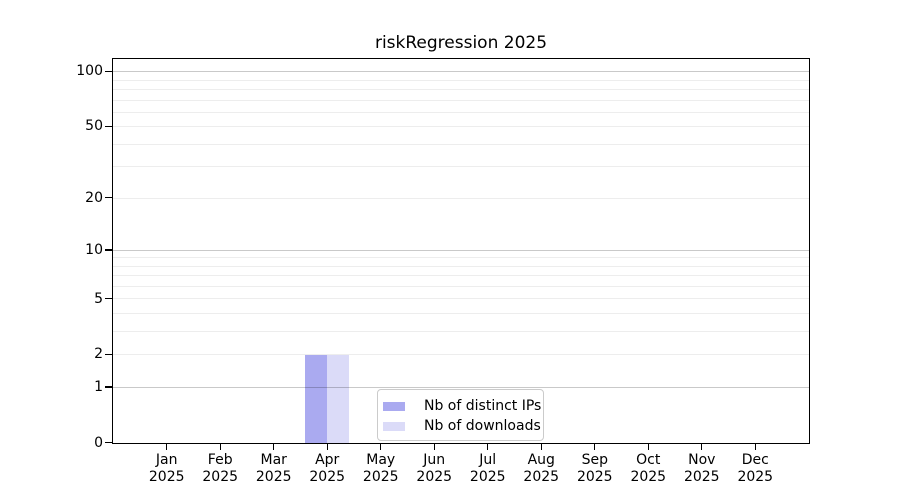  Describe the element at coordinates (94, 197) in the screenshot. I see `y-tick-label: 20` at that location.